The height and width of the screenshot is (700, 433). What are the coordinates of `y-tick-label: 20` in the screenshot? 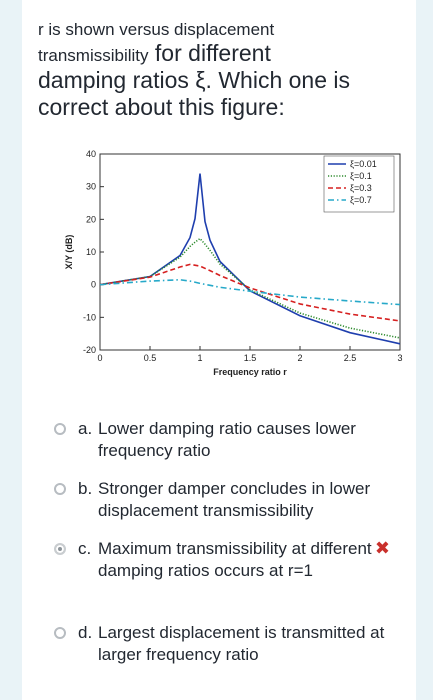 It's located at (91, 219).